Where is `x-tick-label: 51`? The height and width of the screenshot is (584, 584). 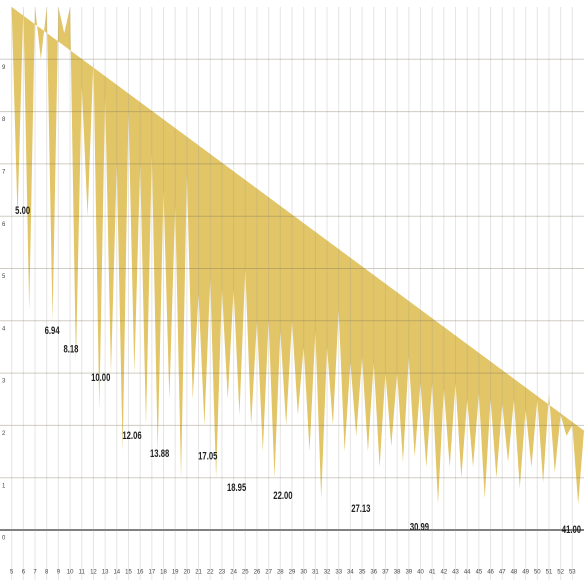
x-tick-label: 51 is located at coordinates (549, 573).